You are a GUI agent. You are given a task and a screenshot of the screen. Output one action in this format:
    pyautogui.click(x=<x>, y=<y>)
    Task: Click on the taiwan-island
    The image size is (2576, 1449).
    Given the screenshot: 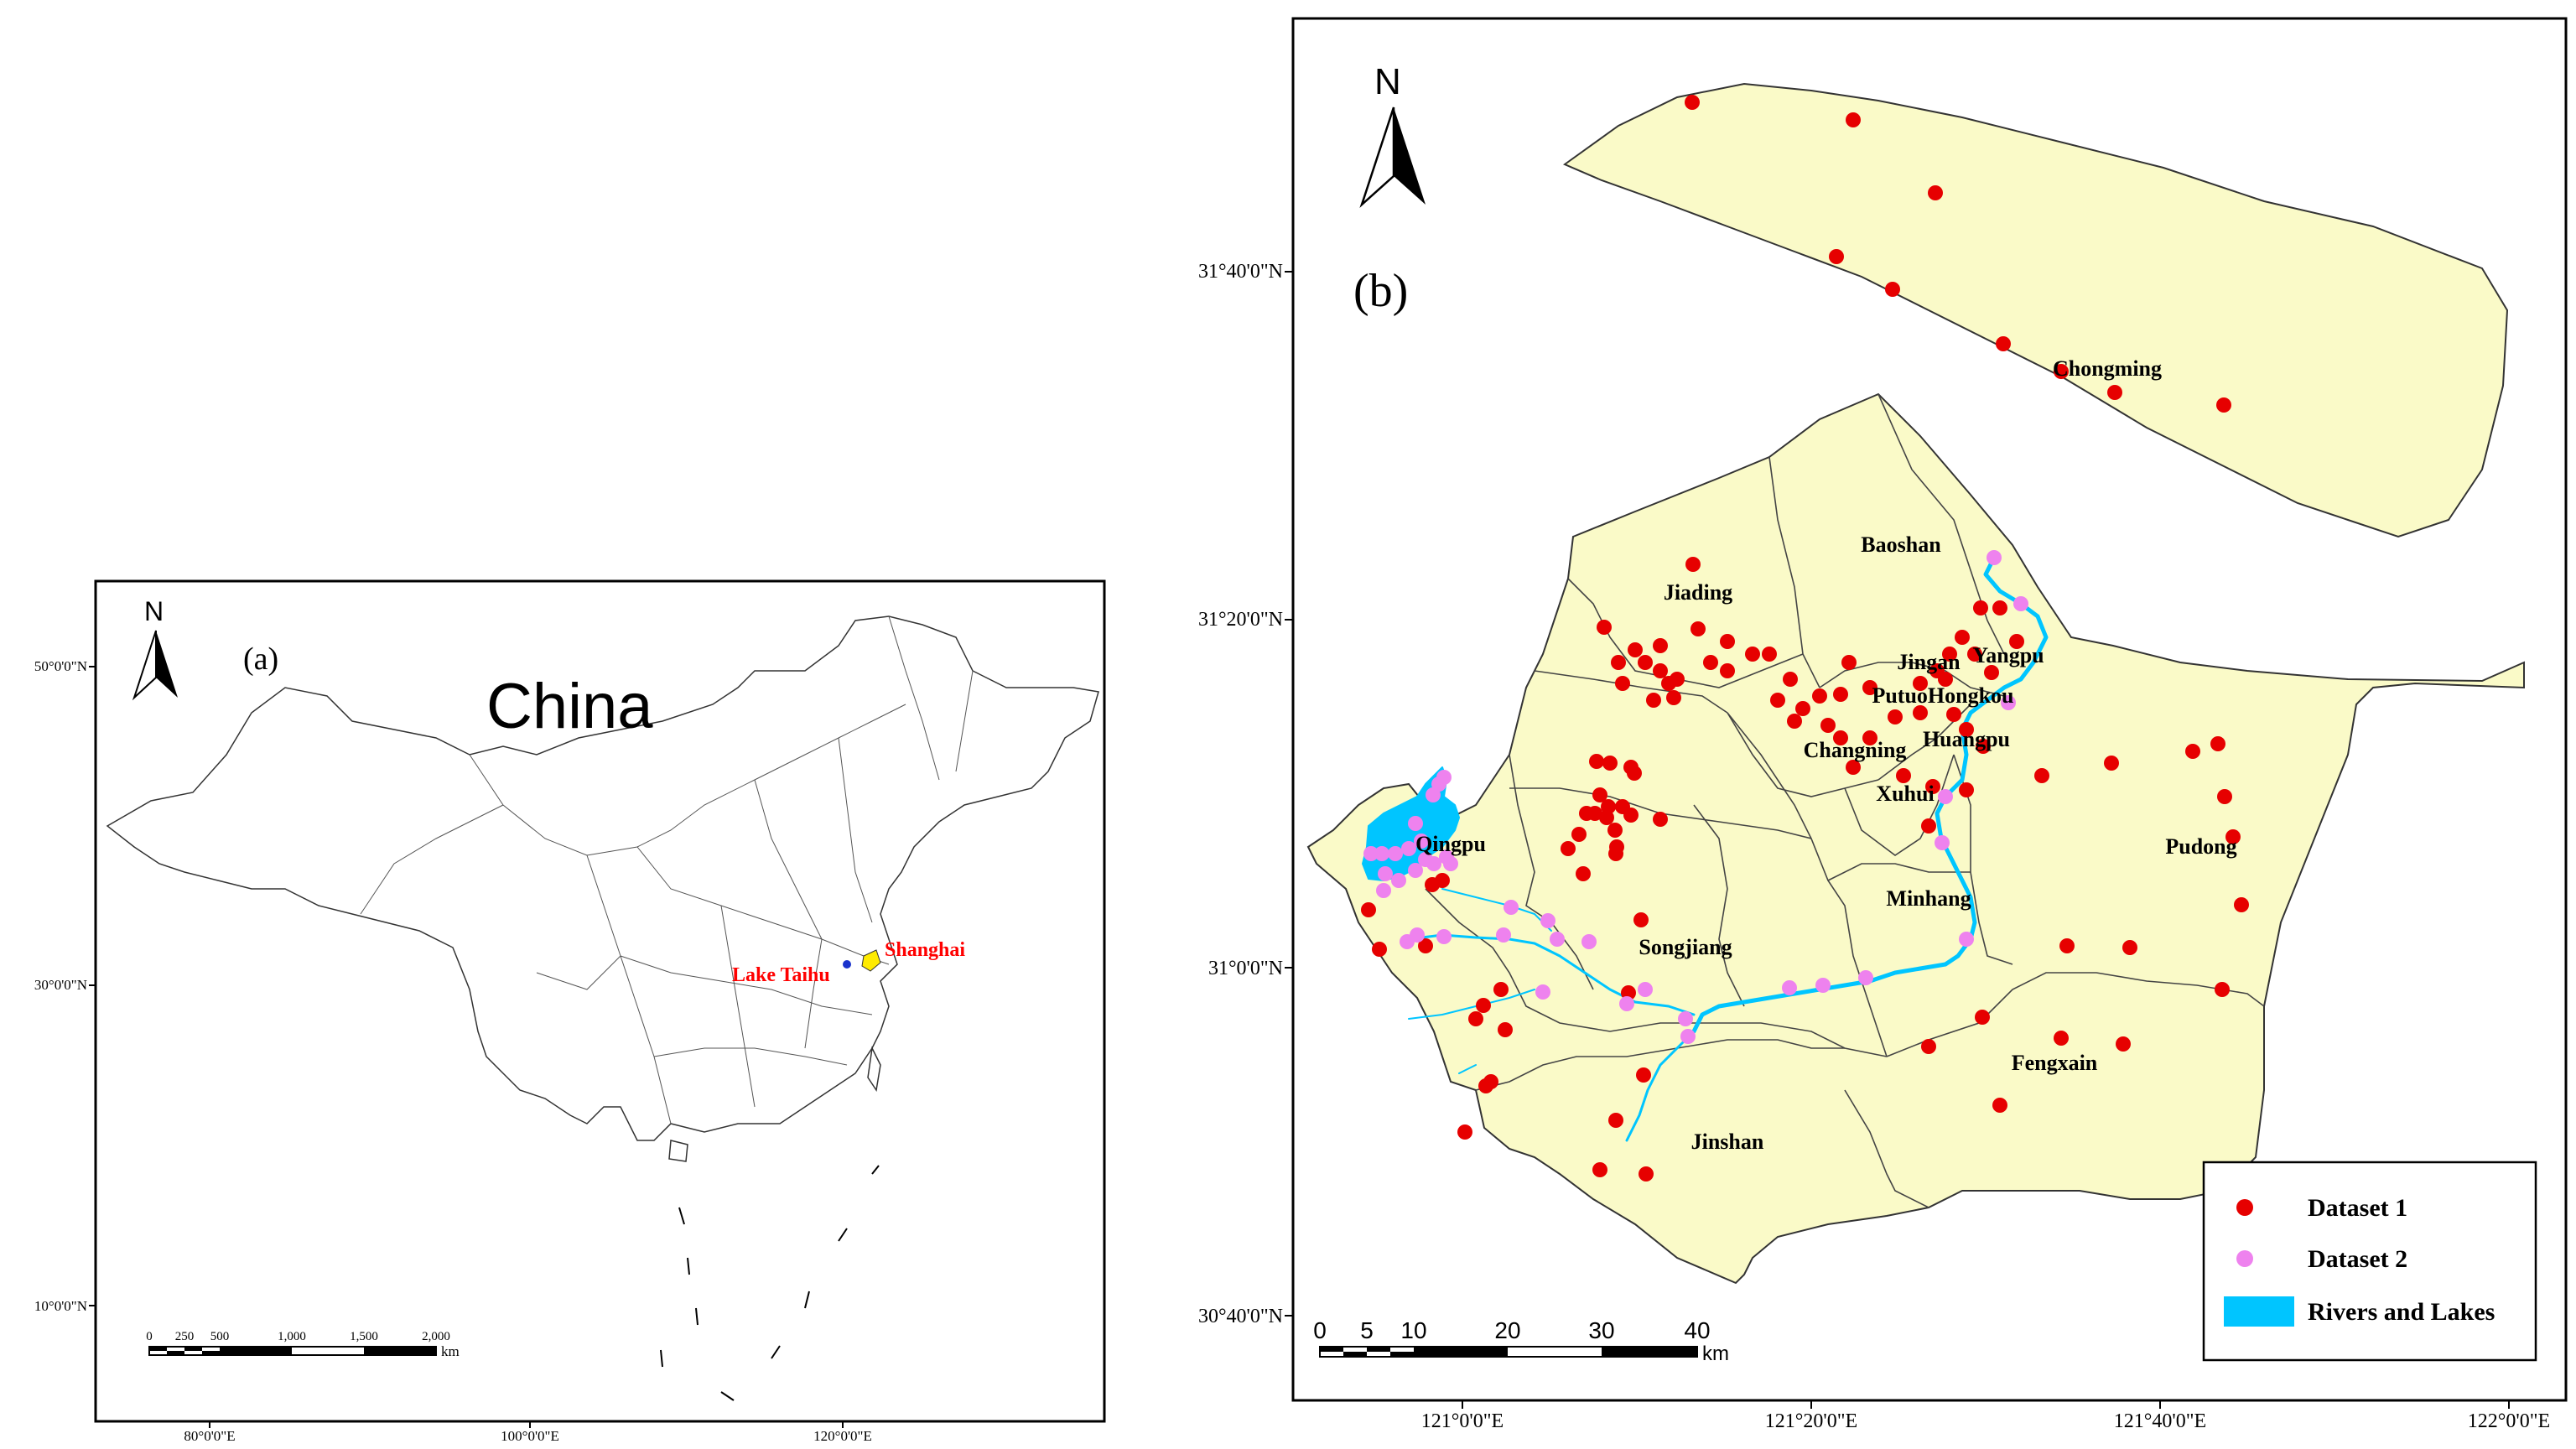 What is the action you would take?
    pyautogui.click(x=874, y=1069)
    